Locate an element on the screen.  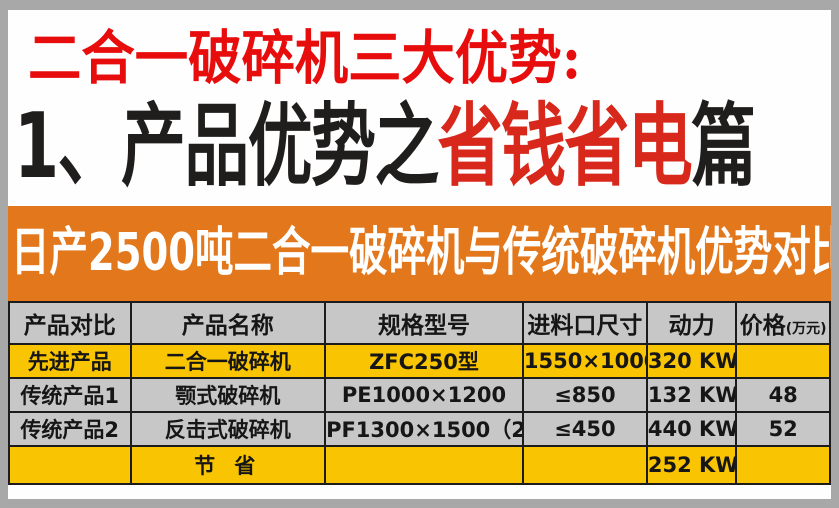
heading-prefix: 1、产品优势之 is located at coordinates (226, 146).